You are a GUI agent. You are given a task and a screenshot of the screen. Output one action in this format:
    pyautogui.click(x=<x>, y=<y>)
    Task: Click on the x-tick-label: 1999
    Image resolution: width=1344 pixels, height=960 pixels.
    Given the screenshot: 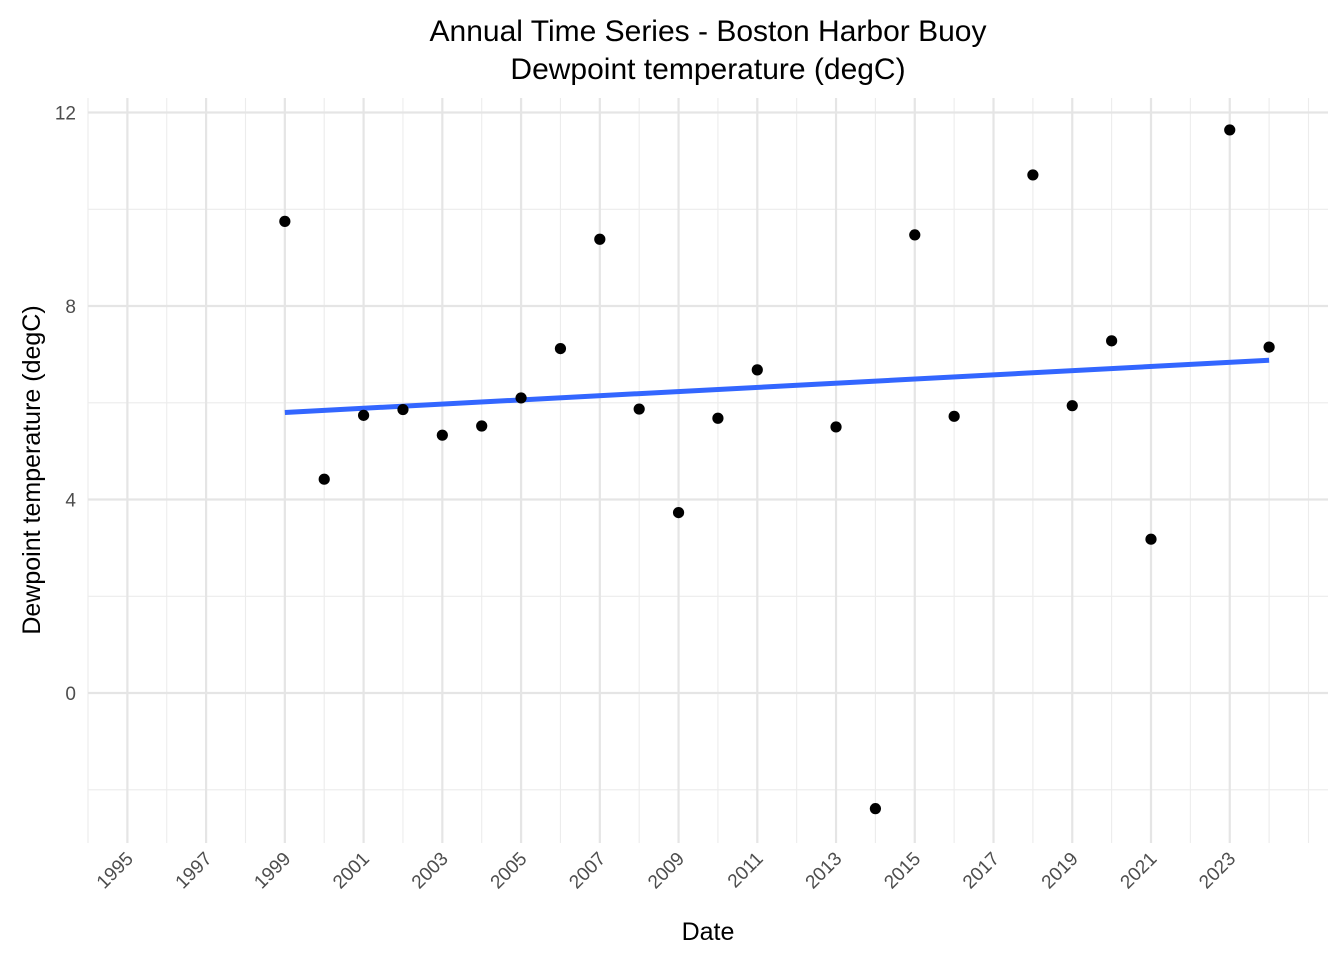 What is the action you would take?
    pyautogui.click(x=272, y=871)
    